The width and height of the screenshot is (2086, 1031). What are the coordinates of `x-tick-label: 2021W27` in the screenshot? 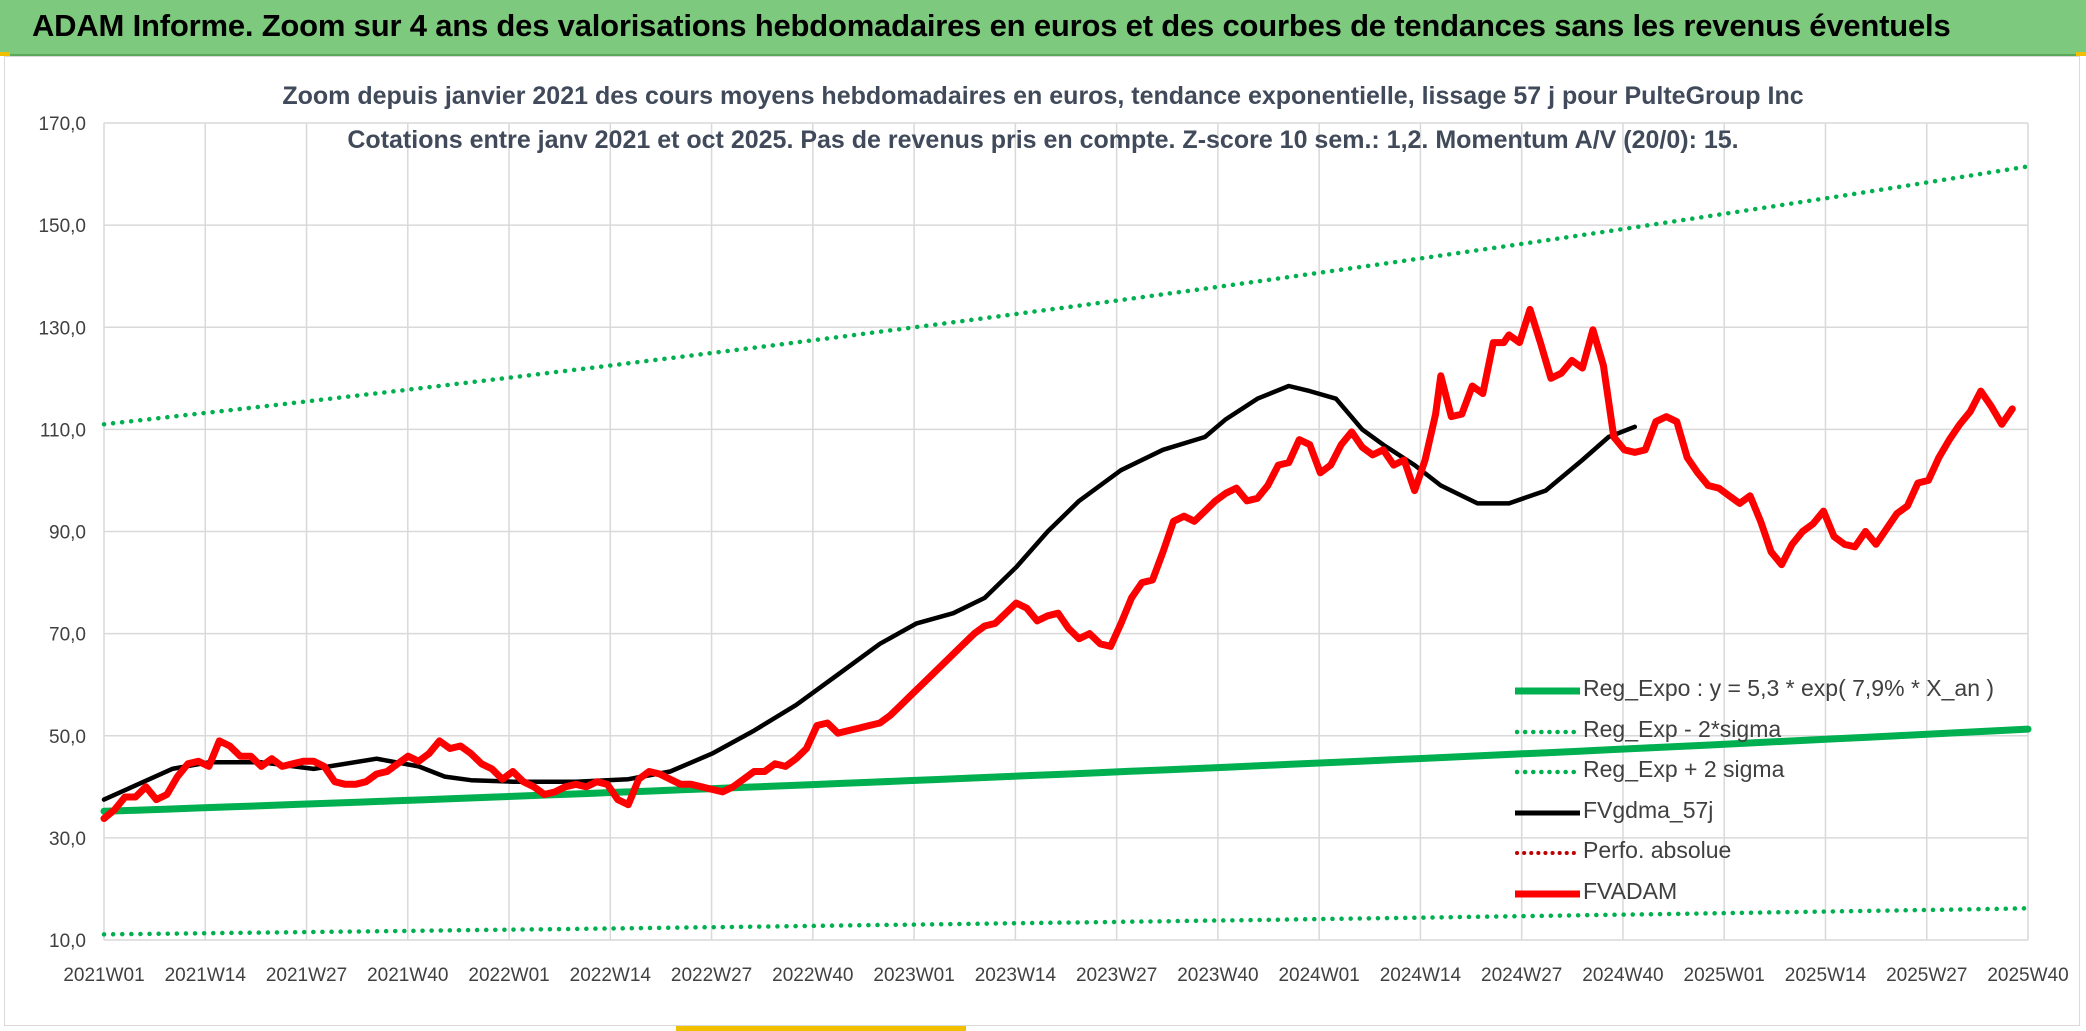 It's located at (306, 975).